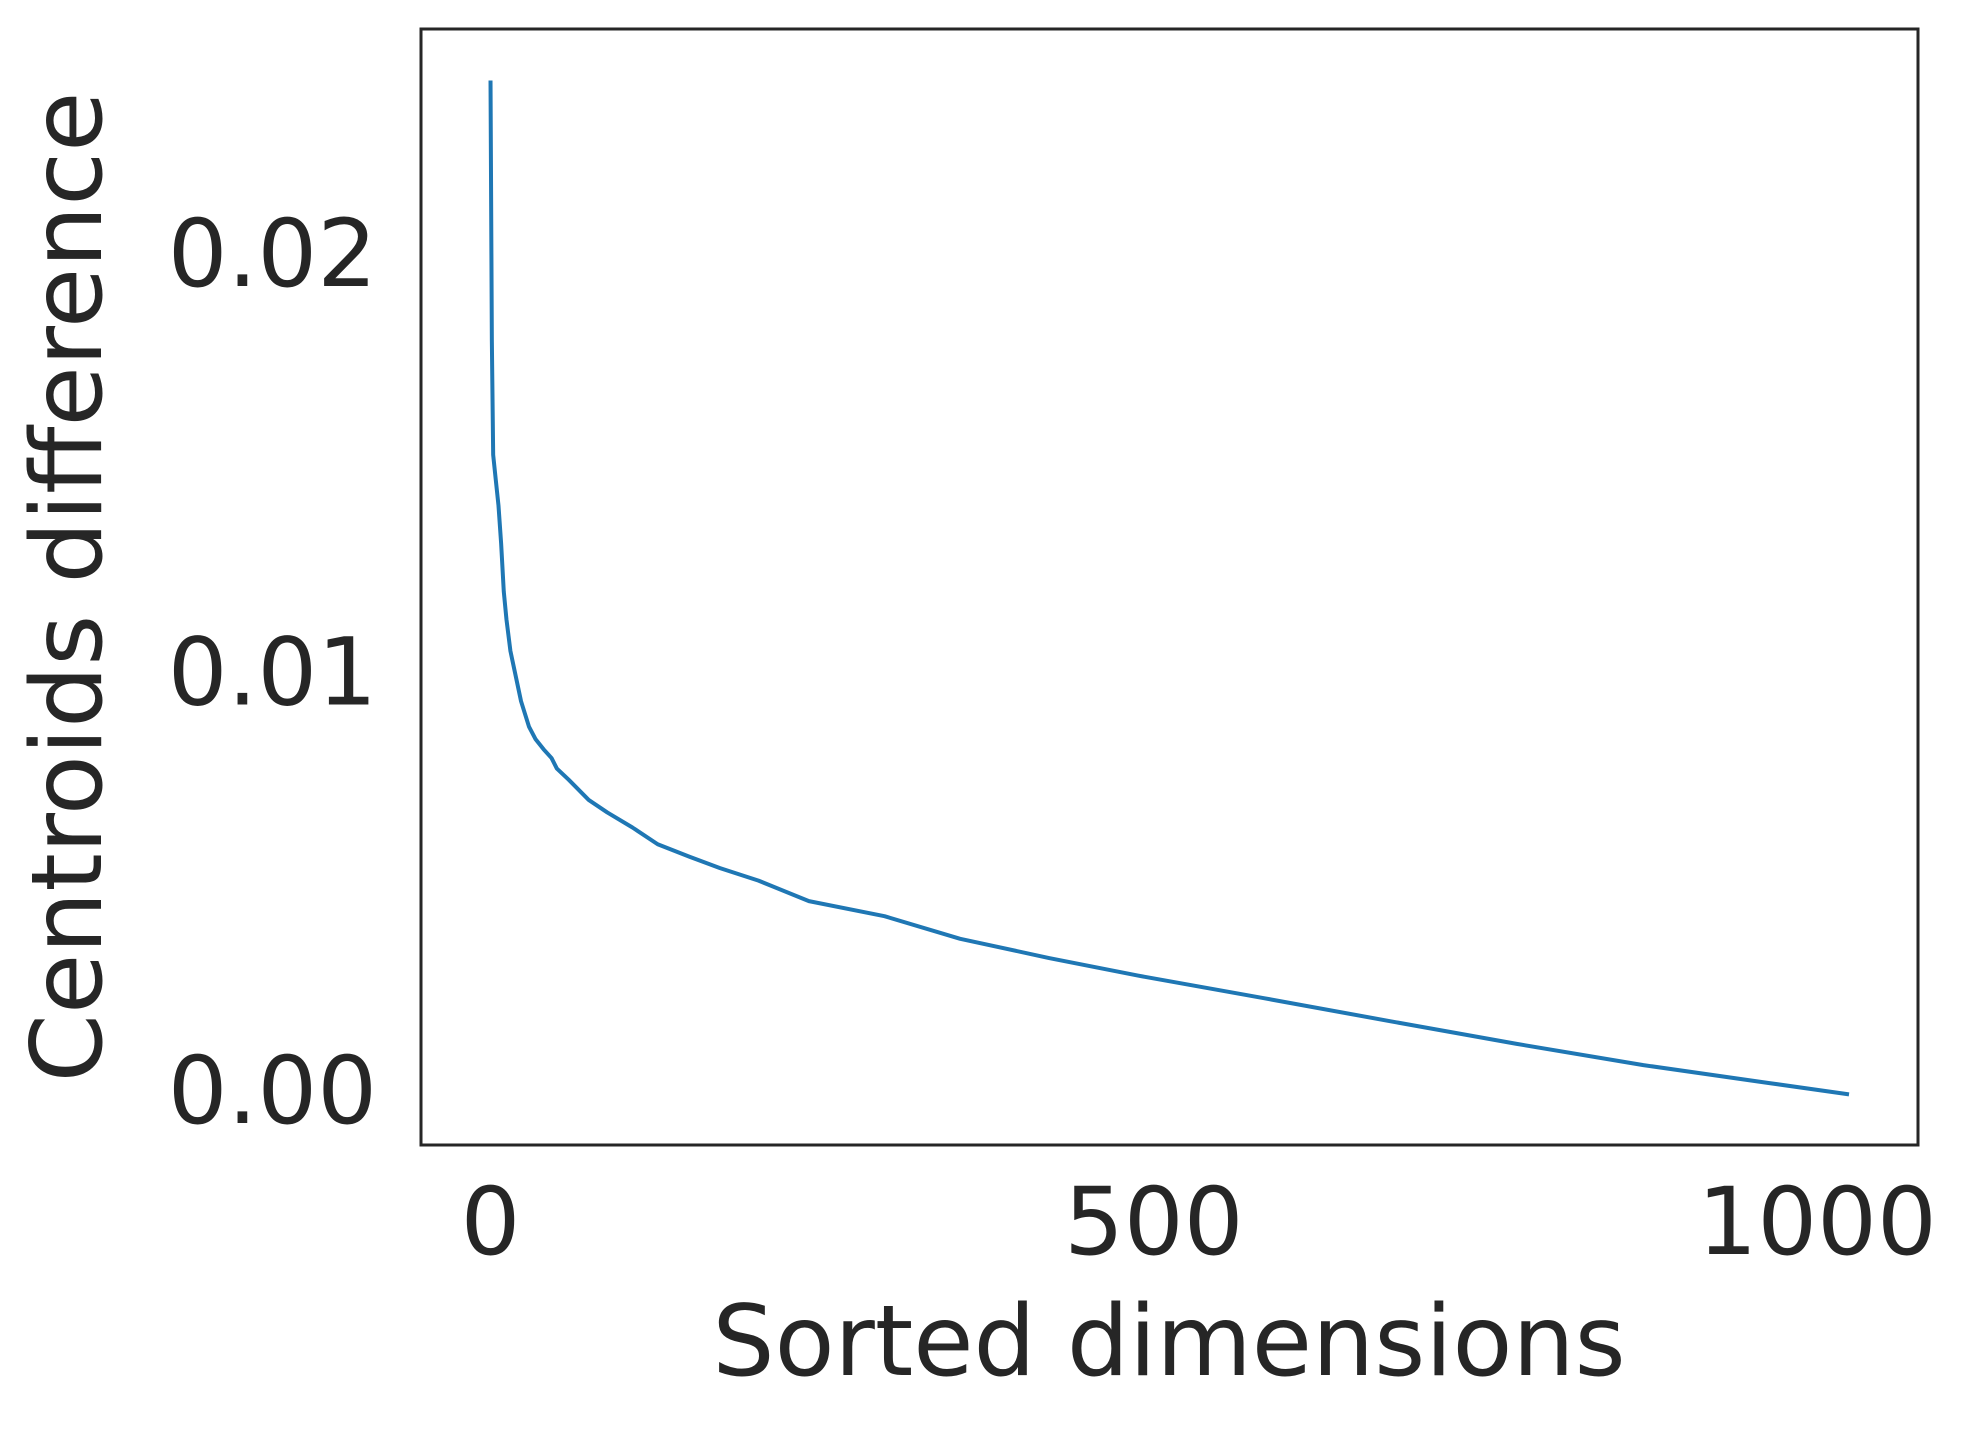  Describe the element at coordinates (1153, 1222) in the screenshot. I see `x-tick-label: 500` at that location.